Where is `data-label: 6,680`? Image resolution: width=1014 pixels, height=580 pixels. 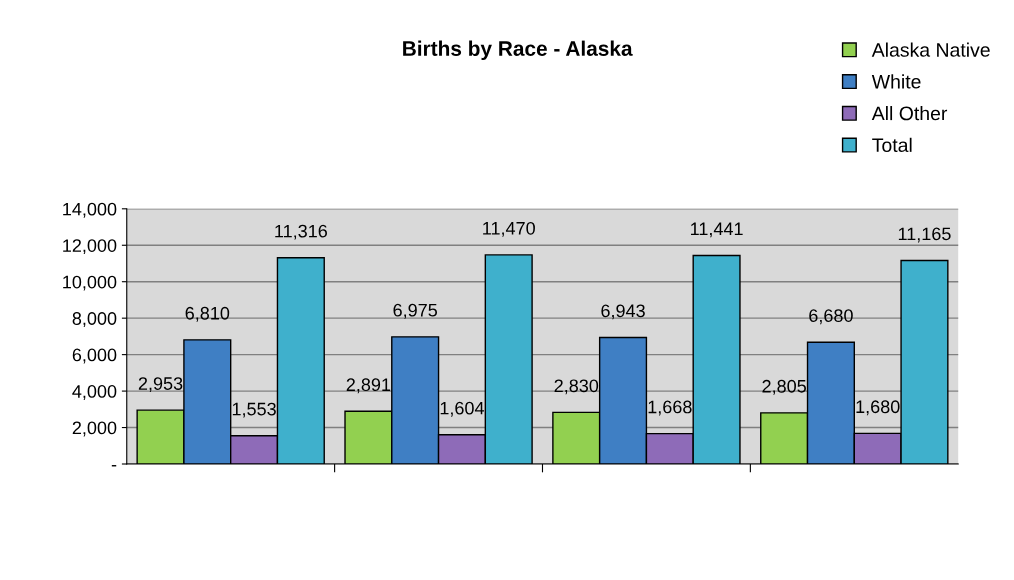 data-label: 6,680 is located at coordinates (831, 317).